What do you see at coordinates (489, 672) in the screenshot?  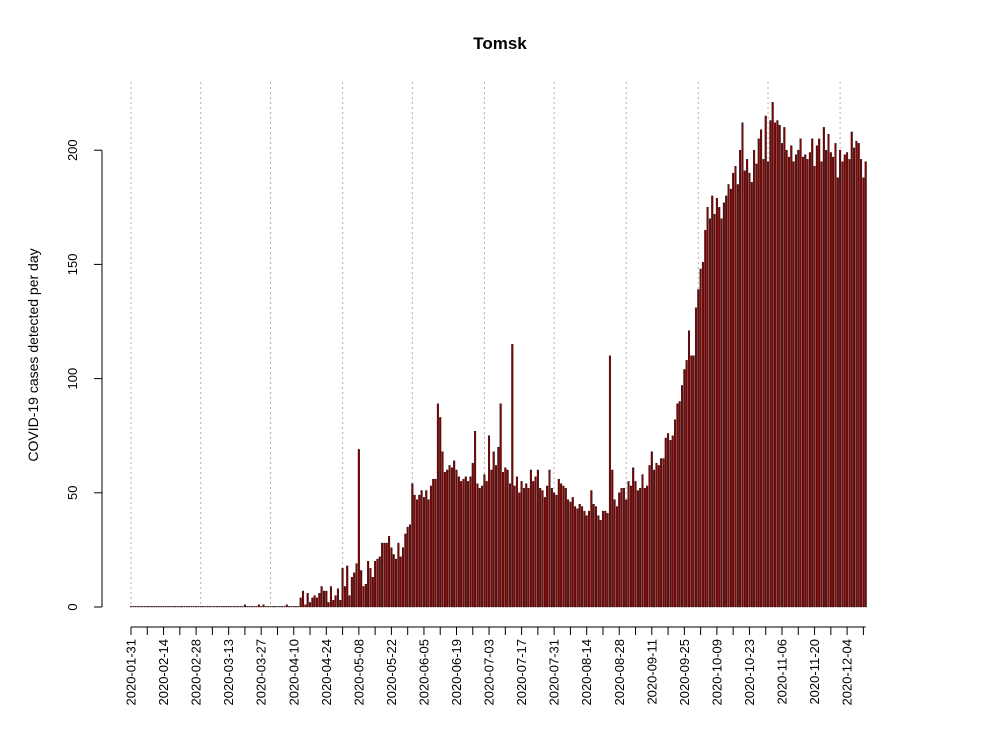 I see `x-tick-label: 2020-07-03` at bounding box center [489, 672].